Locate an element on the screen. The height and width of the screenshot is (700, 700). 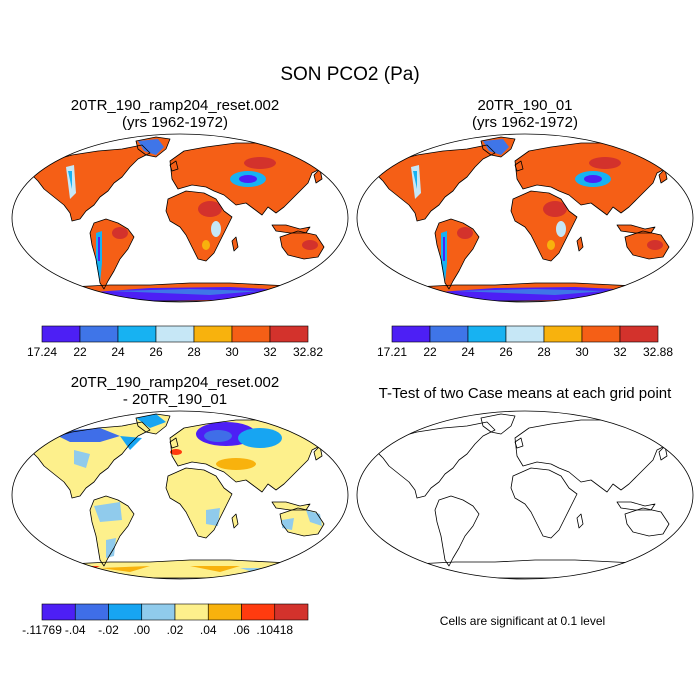
panel-1-title-line1: 20TR_190_ramp204_reset.002 is located at coordinates (175, 105).